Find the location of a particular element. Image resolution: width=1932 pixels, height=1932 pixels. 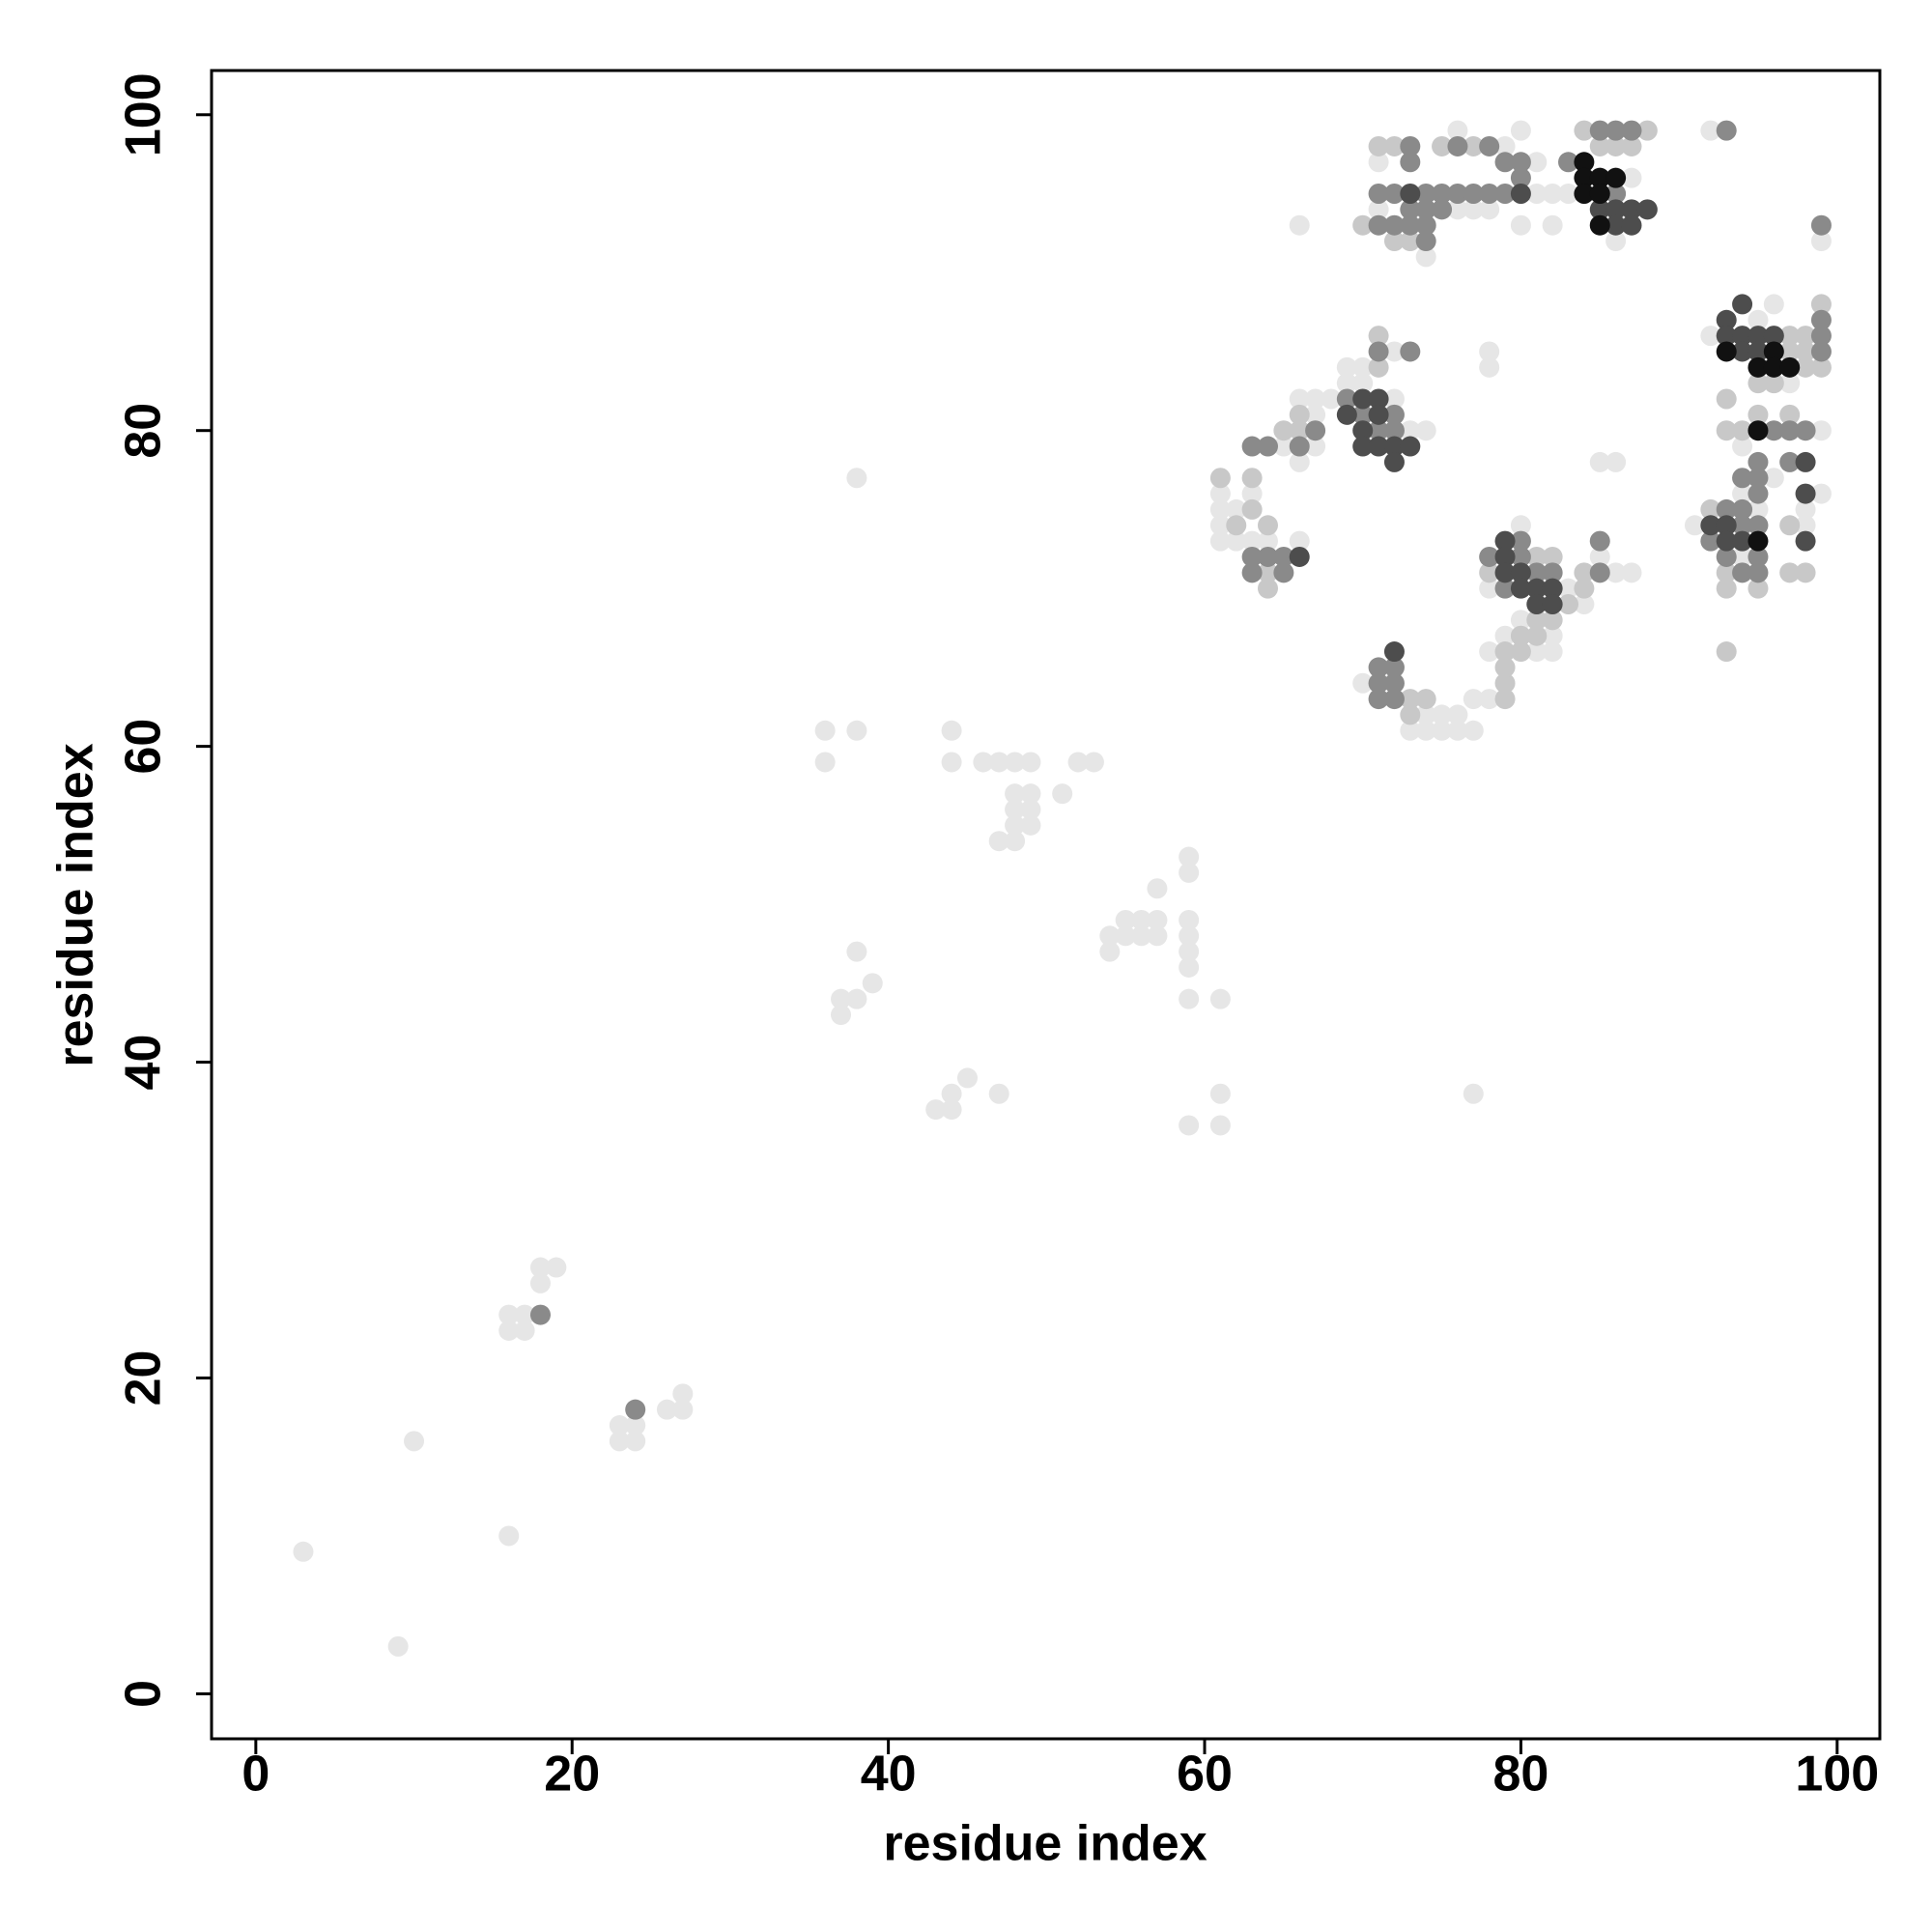

y-tick-label: 40 is located at coordinates (144, 1063).